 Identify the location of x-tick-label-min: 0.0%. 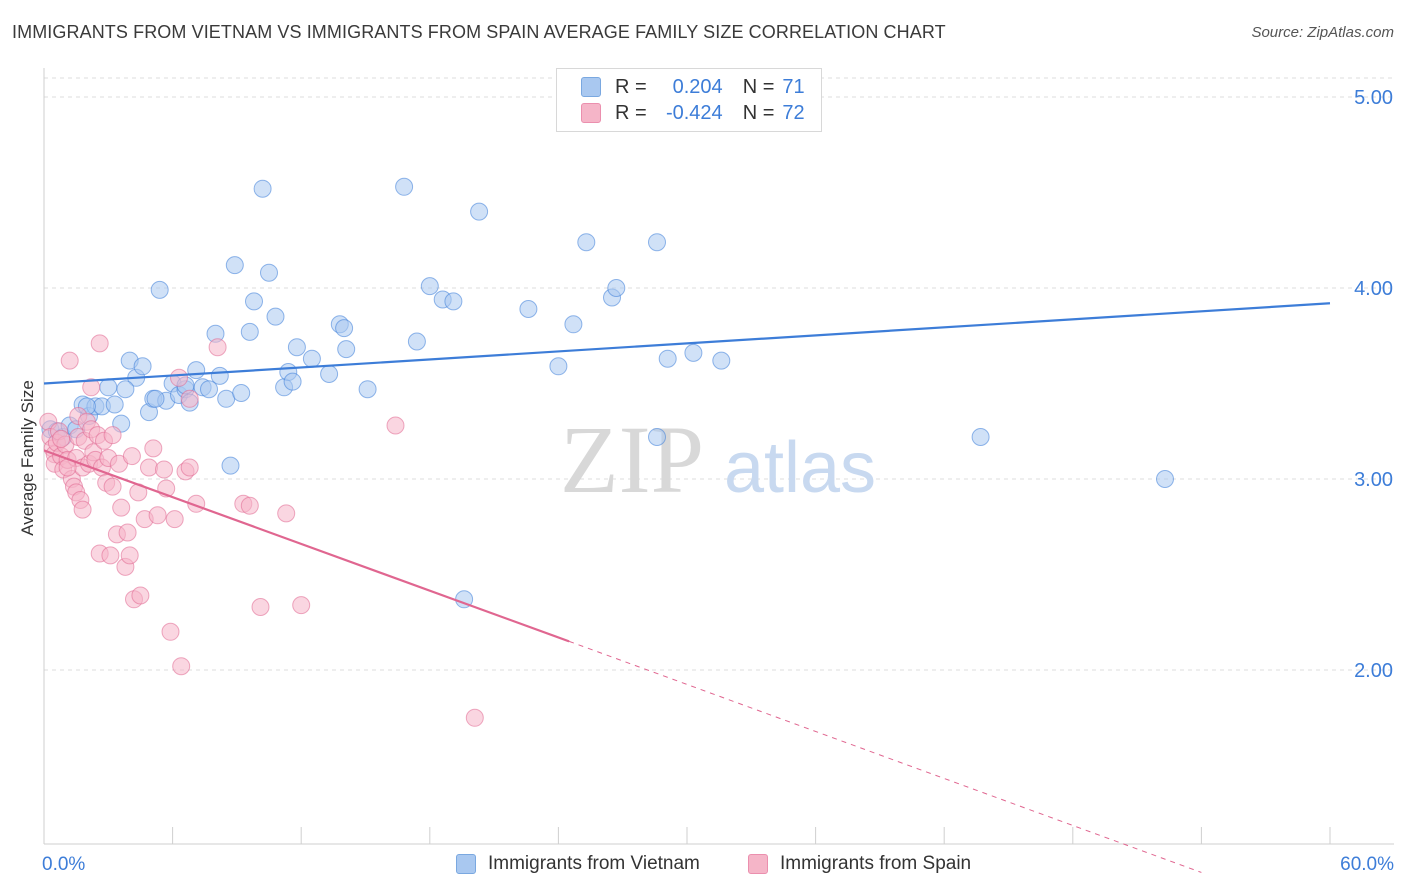
(63, 864).